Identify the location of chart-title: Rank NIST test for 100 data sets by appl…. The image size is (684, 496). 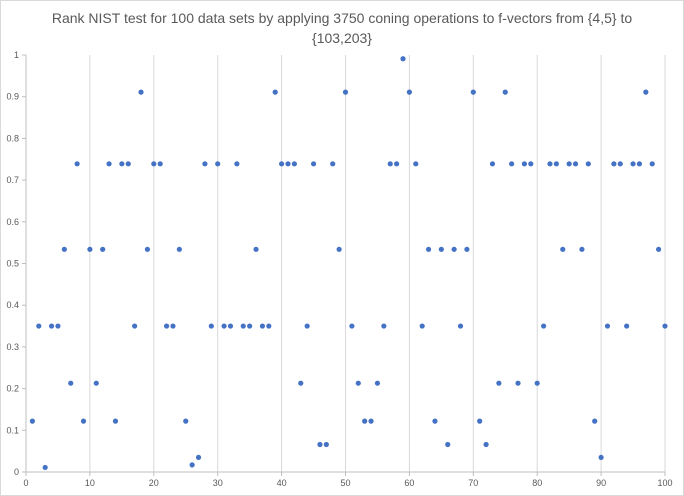
(342, 28).